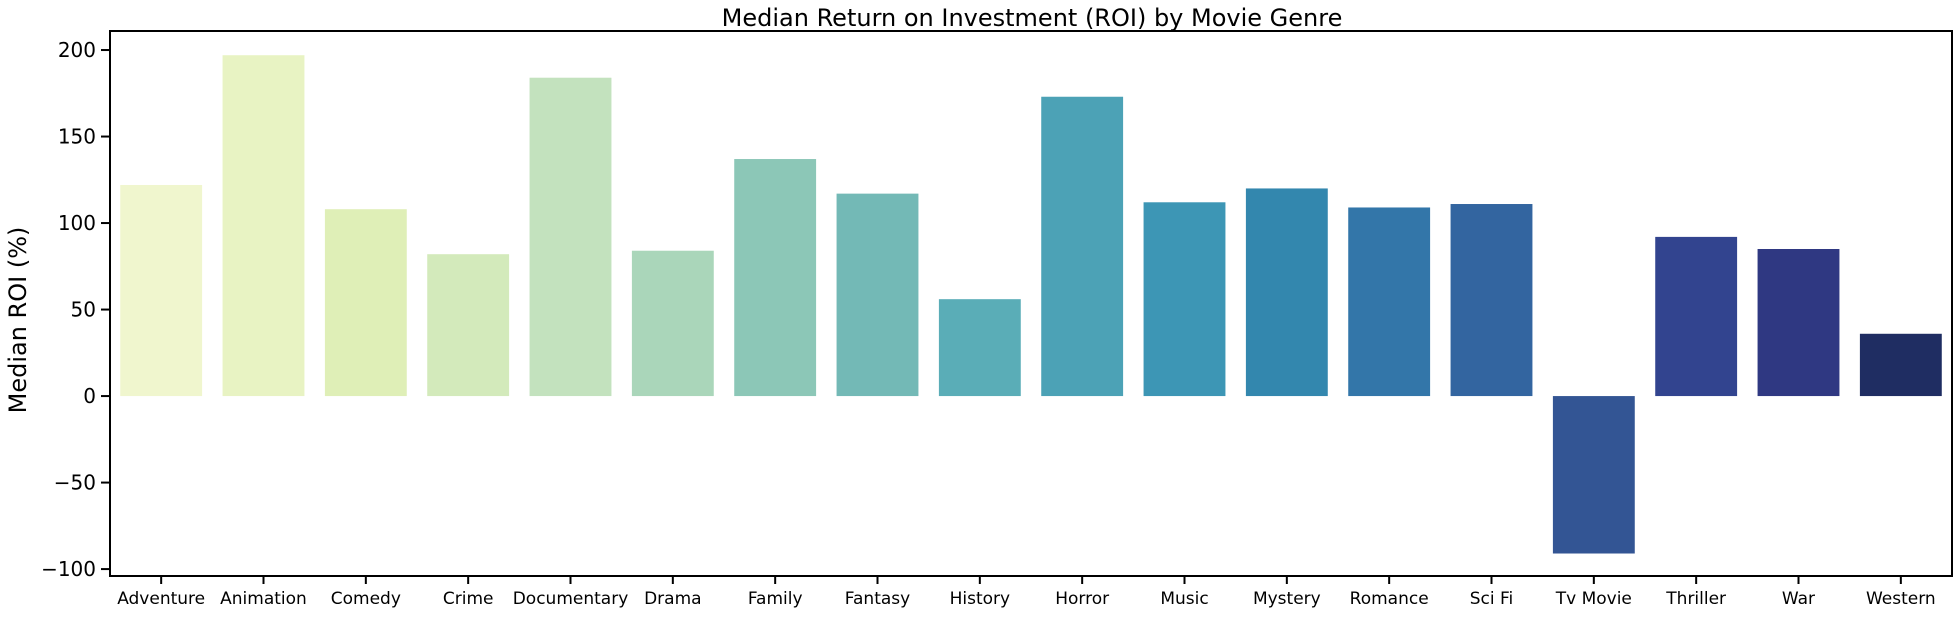  I want to click on bar-mystery, so click(1286, 292).